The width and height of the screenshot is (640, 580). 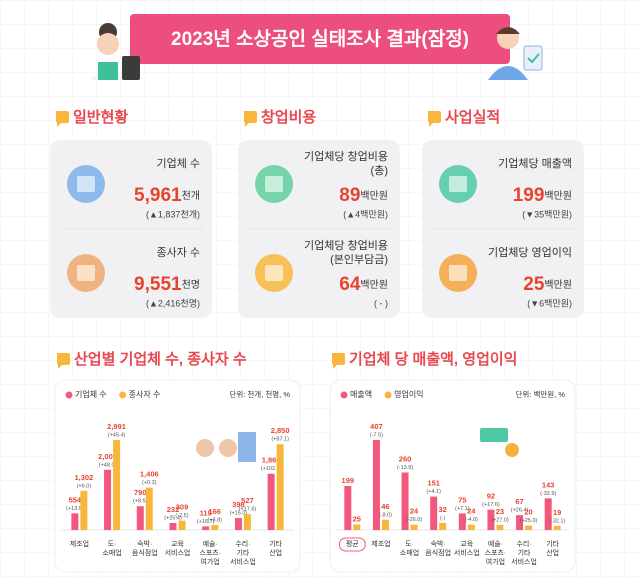 I want to click on value-label: 527, so click(x=247, y=500).